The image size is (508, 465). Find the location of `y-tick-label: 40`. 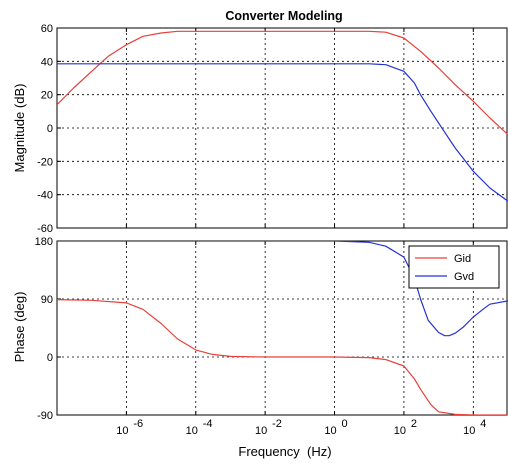

y-tick-label: 40 is located at coordinates (47, 62).